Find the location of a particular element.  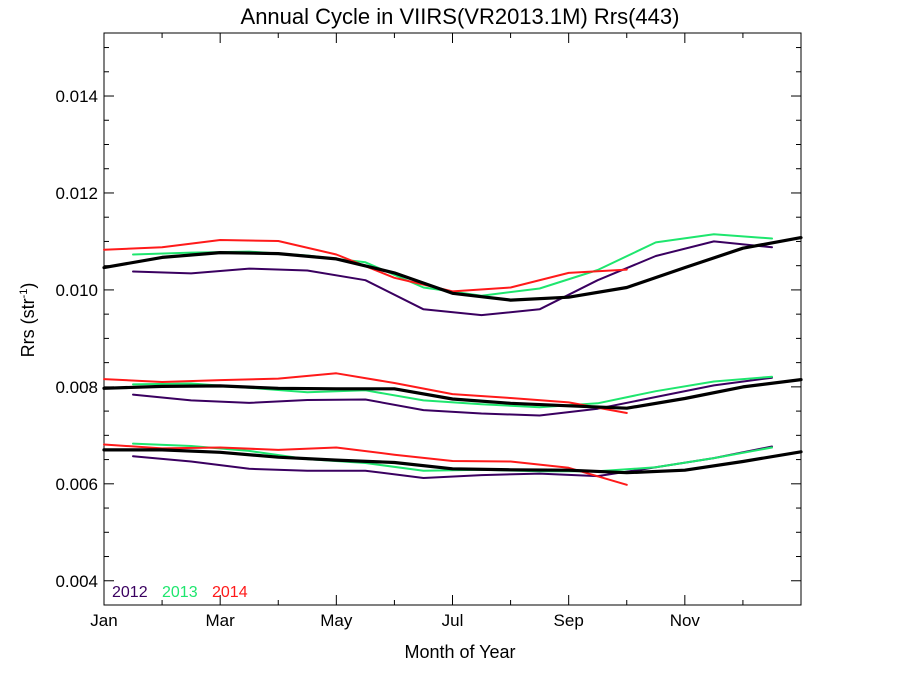

x-tick-label: May is located at coordinates (336, 620).